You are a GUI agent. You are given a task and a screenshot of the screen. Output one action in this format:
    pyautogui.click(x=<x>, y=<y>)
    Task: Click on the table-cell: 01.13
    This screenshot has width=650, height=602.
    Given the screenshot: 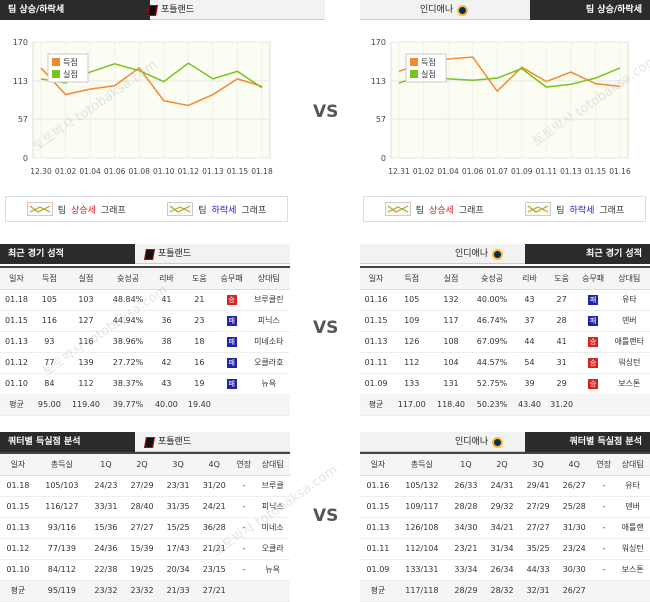 What is the action you would take?
    pyautogui.click(x=16, y=342)
    